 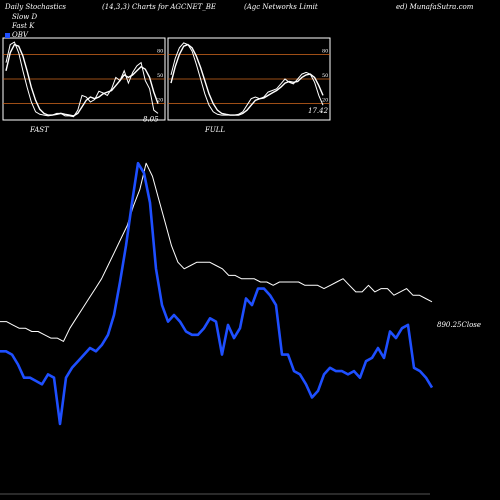 I want to click on full-panel-label: FULL, so click(x=215, y=130).